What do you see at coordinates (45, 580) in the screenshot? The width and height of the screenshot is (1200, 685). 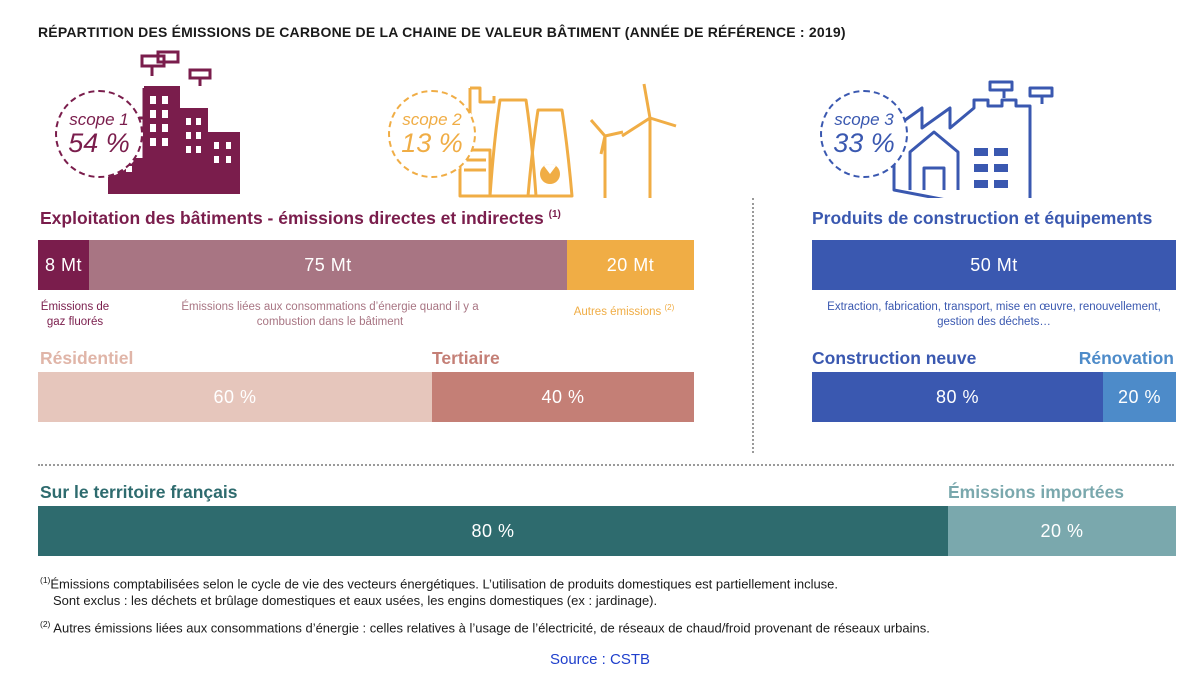 I see `footnote-1-marker: (1)` at bounding box center [45, 580].